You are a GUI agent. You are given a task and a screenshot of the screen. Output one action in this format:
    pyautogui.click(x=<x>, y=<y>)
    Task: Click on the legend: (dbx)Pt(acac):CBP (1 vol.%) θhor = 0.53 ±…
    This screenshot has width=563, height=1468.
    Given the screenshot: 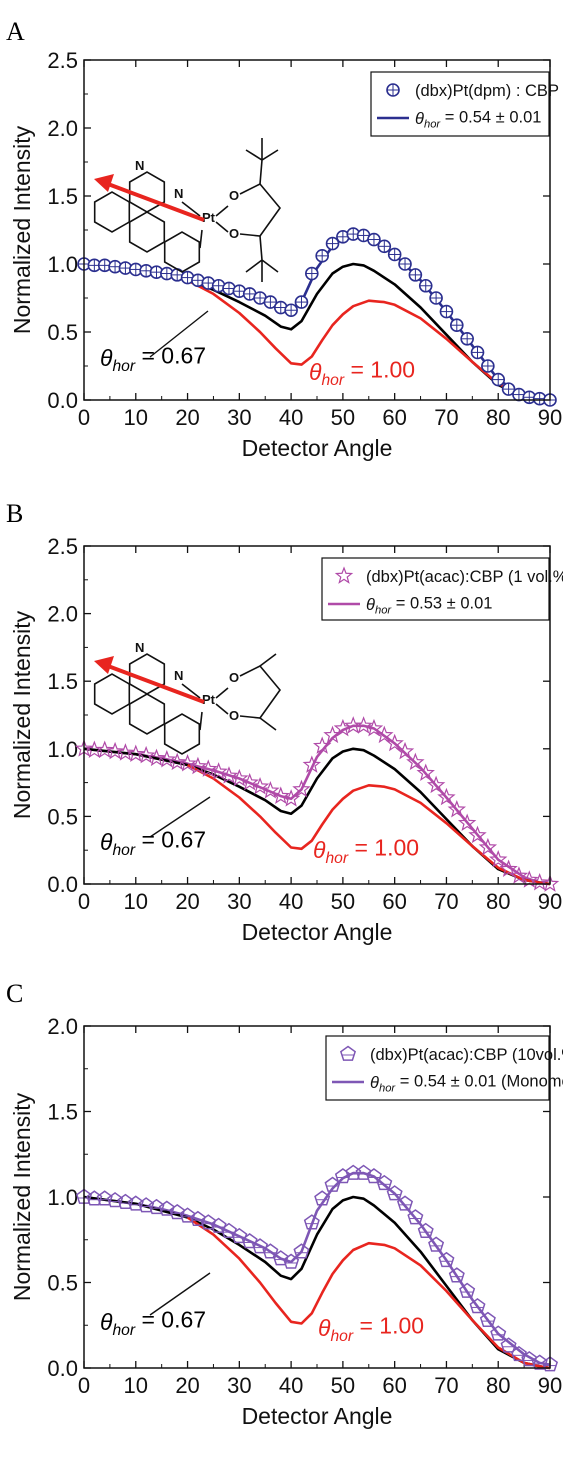 What is the action you would take?
    pyautogui.click(x=442, y=589)
    